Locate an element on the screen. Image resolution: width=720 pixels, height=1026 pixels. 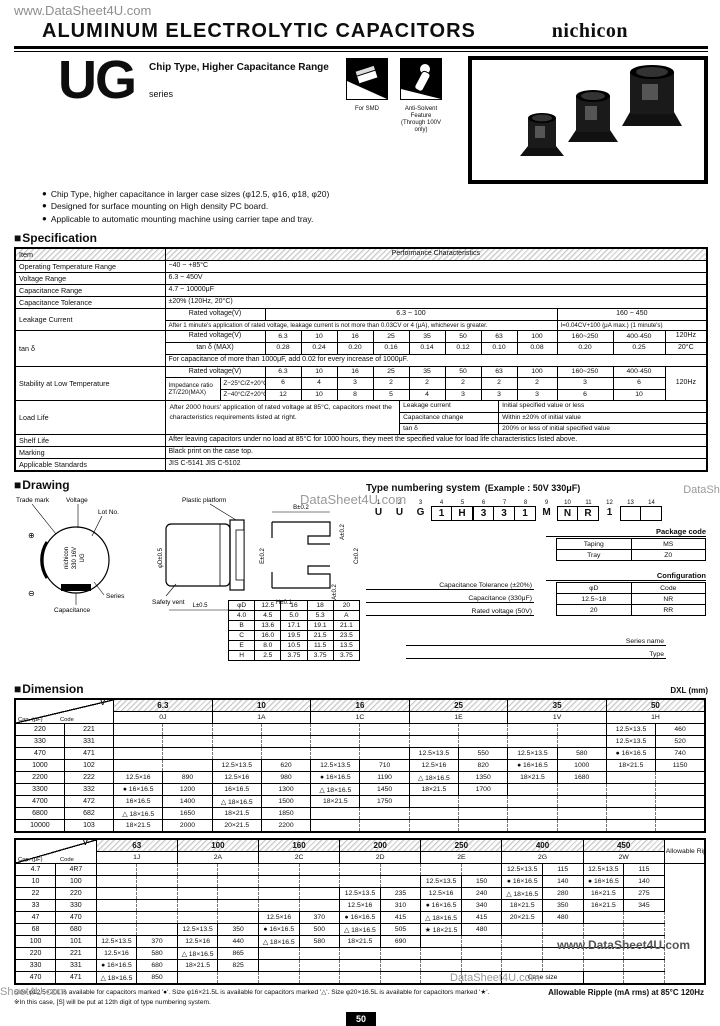
page-number: 50 is located at coordinates (361, 1018).